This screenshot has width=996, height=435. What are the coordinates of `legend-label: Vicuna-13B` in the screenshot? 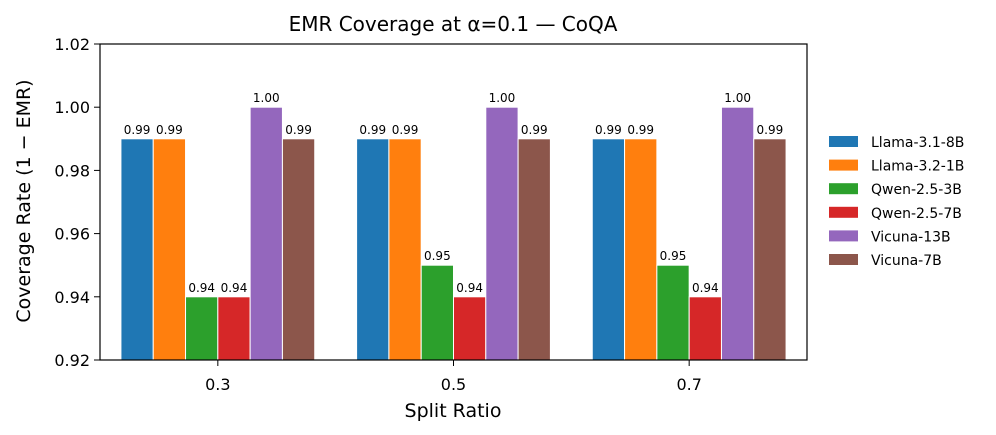 It's located at (911, 237).